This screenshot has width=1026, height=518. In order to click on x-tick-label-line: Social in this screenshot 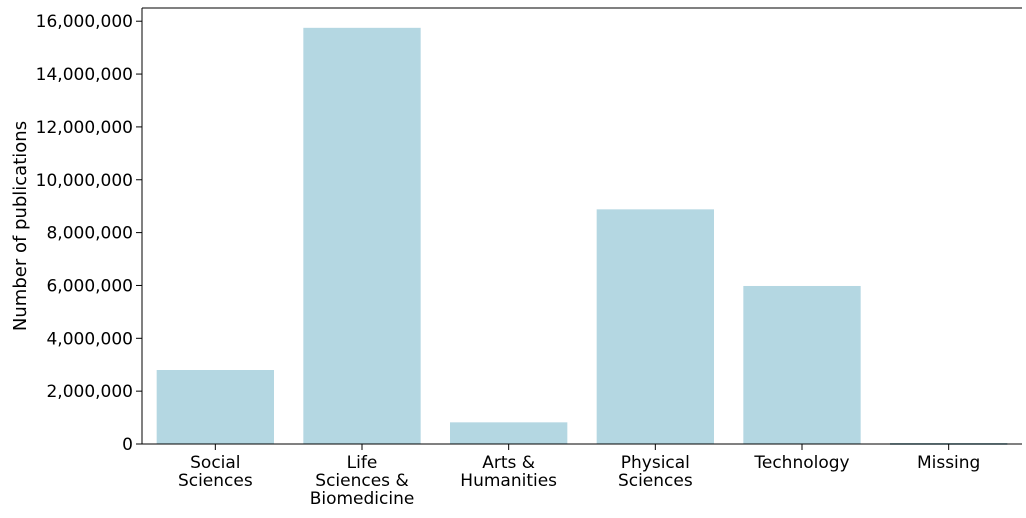, I will do `click(215, 463)`.